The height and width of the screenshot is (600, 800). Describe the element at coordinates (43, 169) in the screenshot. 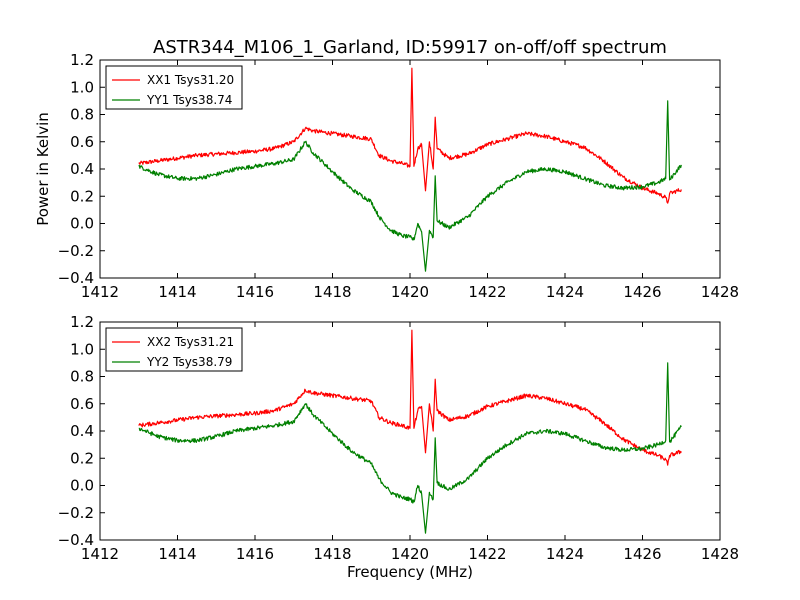

I see `y-axis-label: Power in Kelvin` at that location.